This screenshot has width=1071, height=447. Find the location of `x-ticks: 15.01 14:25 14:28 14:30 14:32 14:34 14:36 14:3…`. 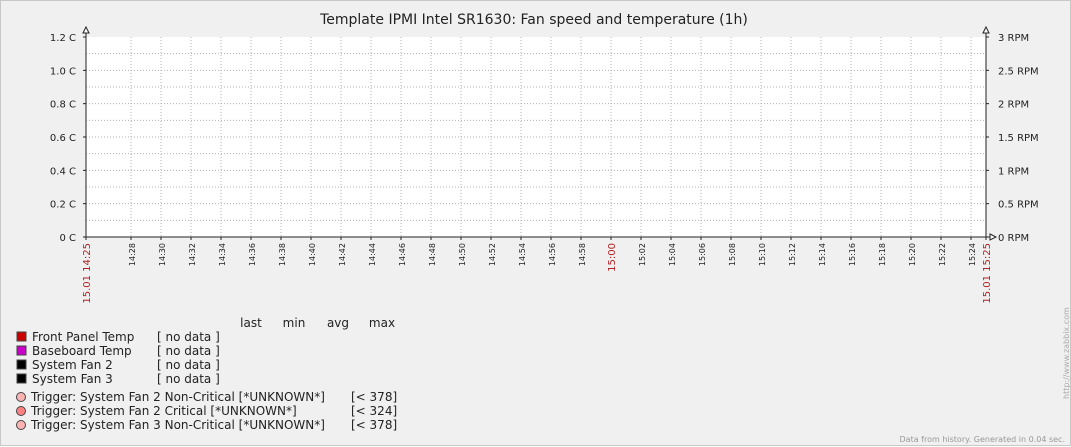

x-ticks: 15.01 14:25 14:28 14:30 14:32 14:34 14:36 14:3… is located at coordinates (537, 270).